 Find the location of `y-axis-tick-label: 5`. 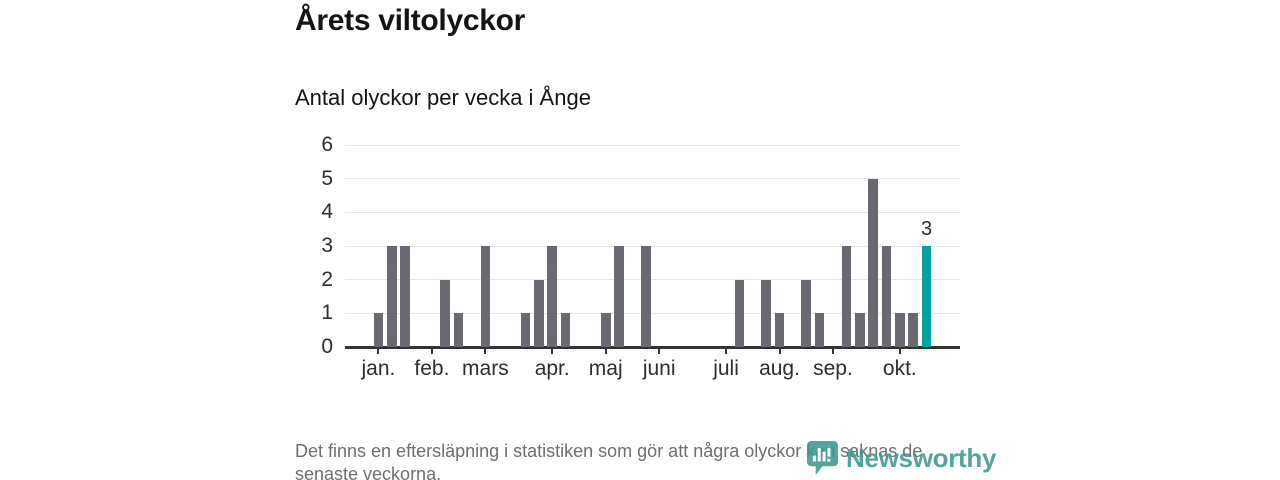

y-axis-tick-label: 5 is located at coordinates (327, 178).